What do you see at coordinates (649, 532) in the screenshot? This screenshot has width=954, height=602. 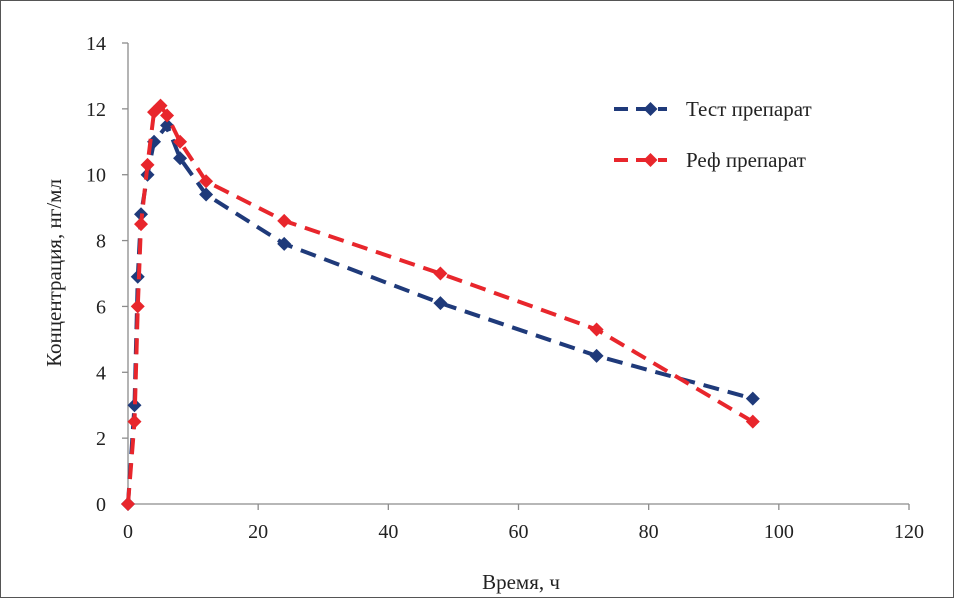 I see `x-tick-label: 80` at bounding box center [649, 532].